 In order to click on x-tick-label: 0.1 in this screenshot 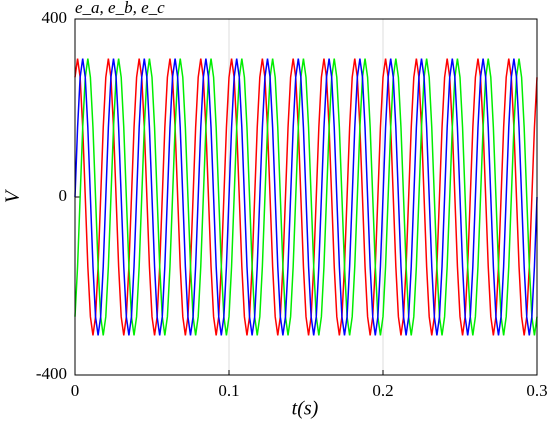, I will do `click(228, 390)`.